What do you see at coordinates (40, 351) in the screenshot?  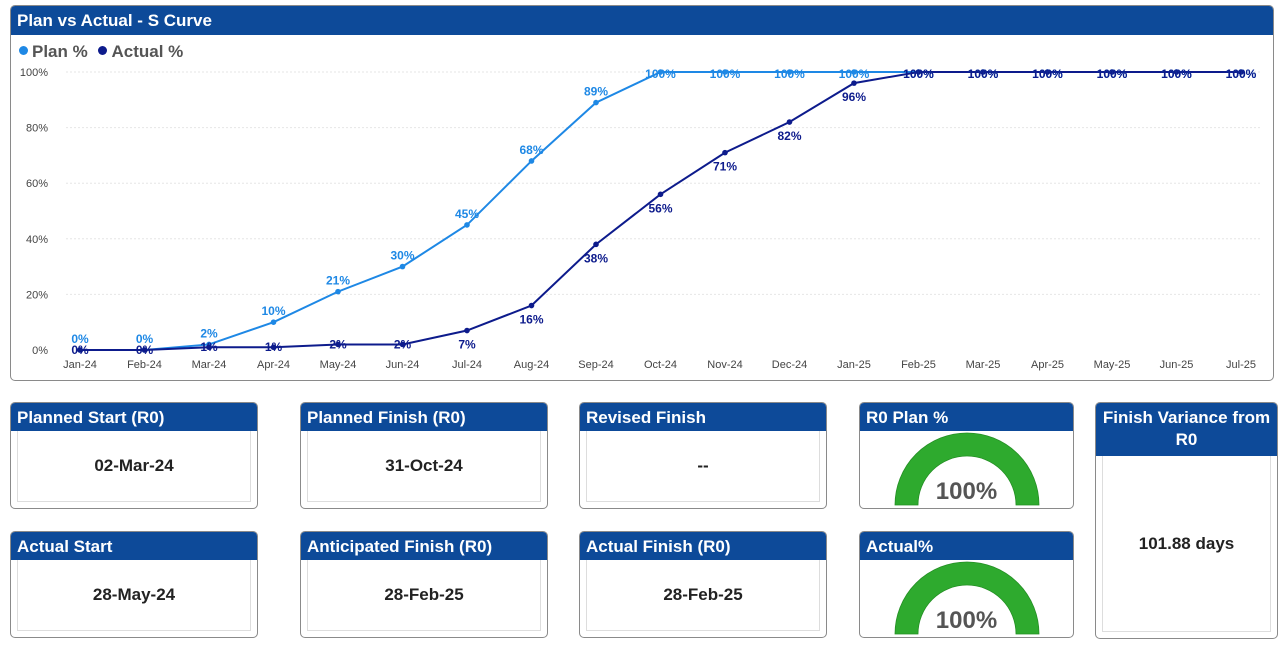 I see `y-tick-label: 0%` at bounding box center [40, 351].